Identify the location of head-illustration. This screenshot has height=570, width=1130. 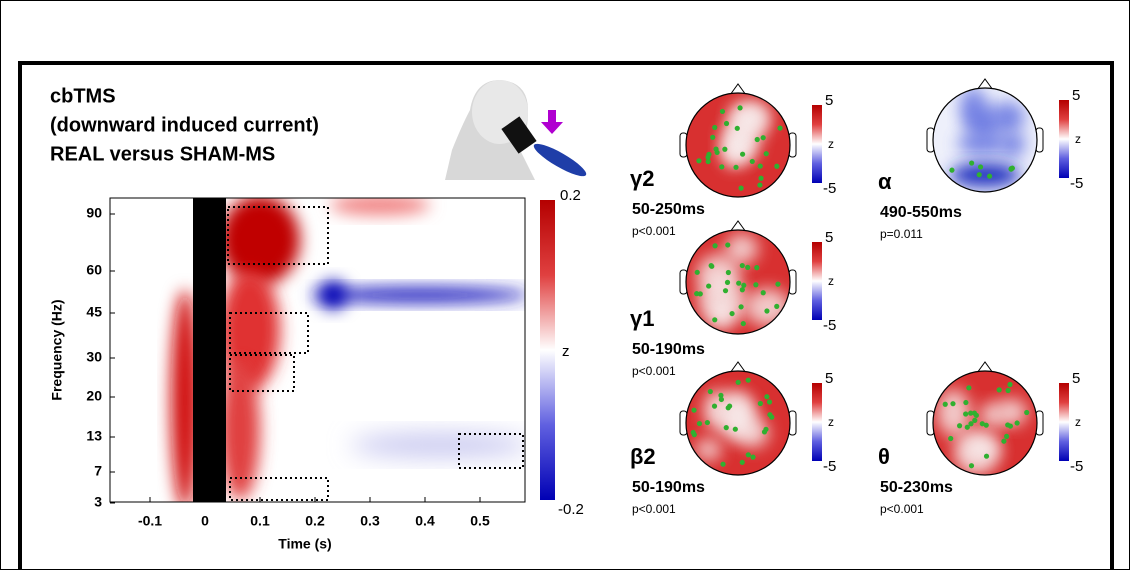
(516, 130).